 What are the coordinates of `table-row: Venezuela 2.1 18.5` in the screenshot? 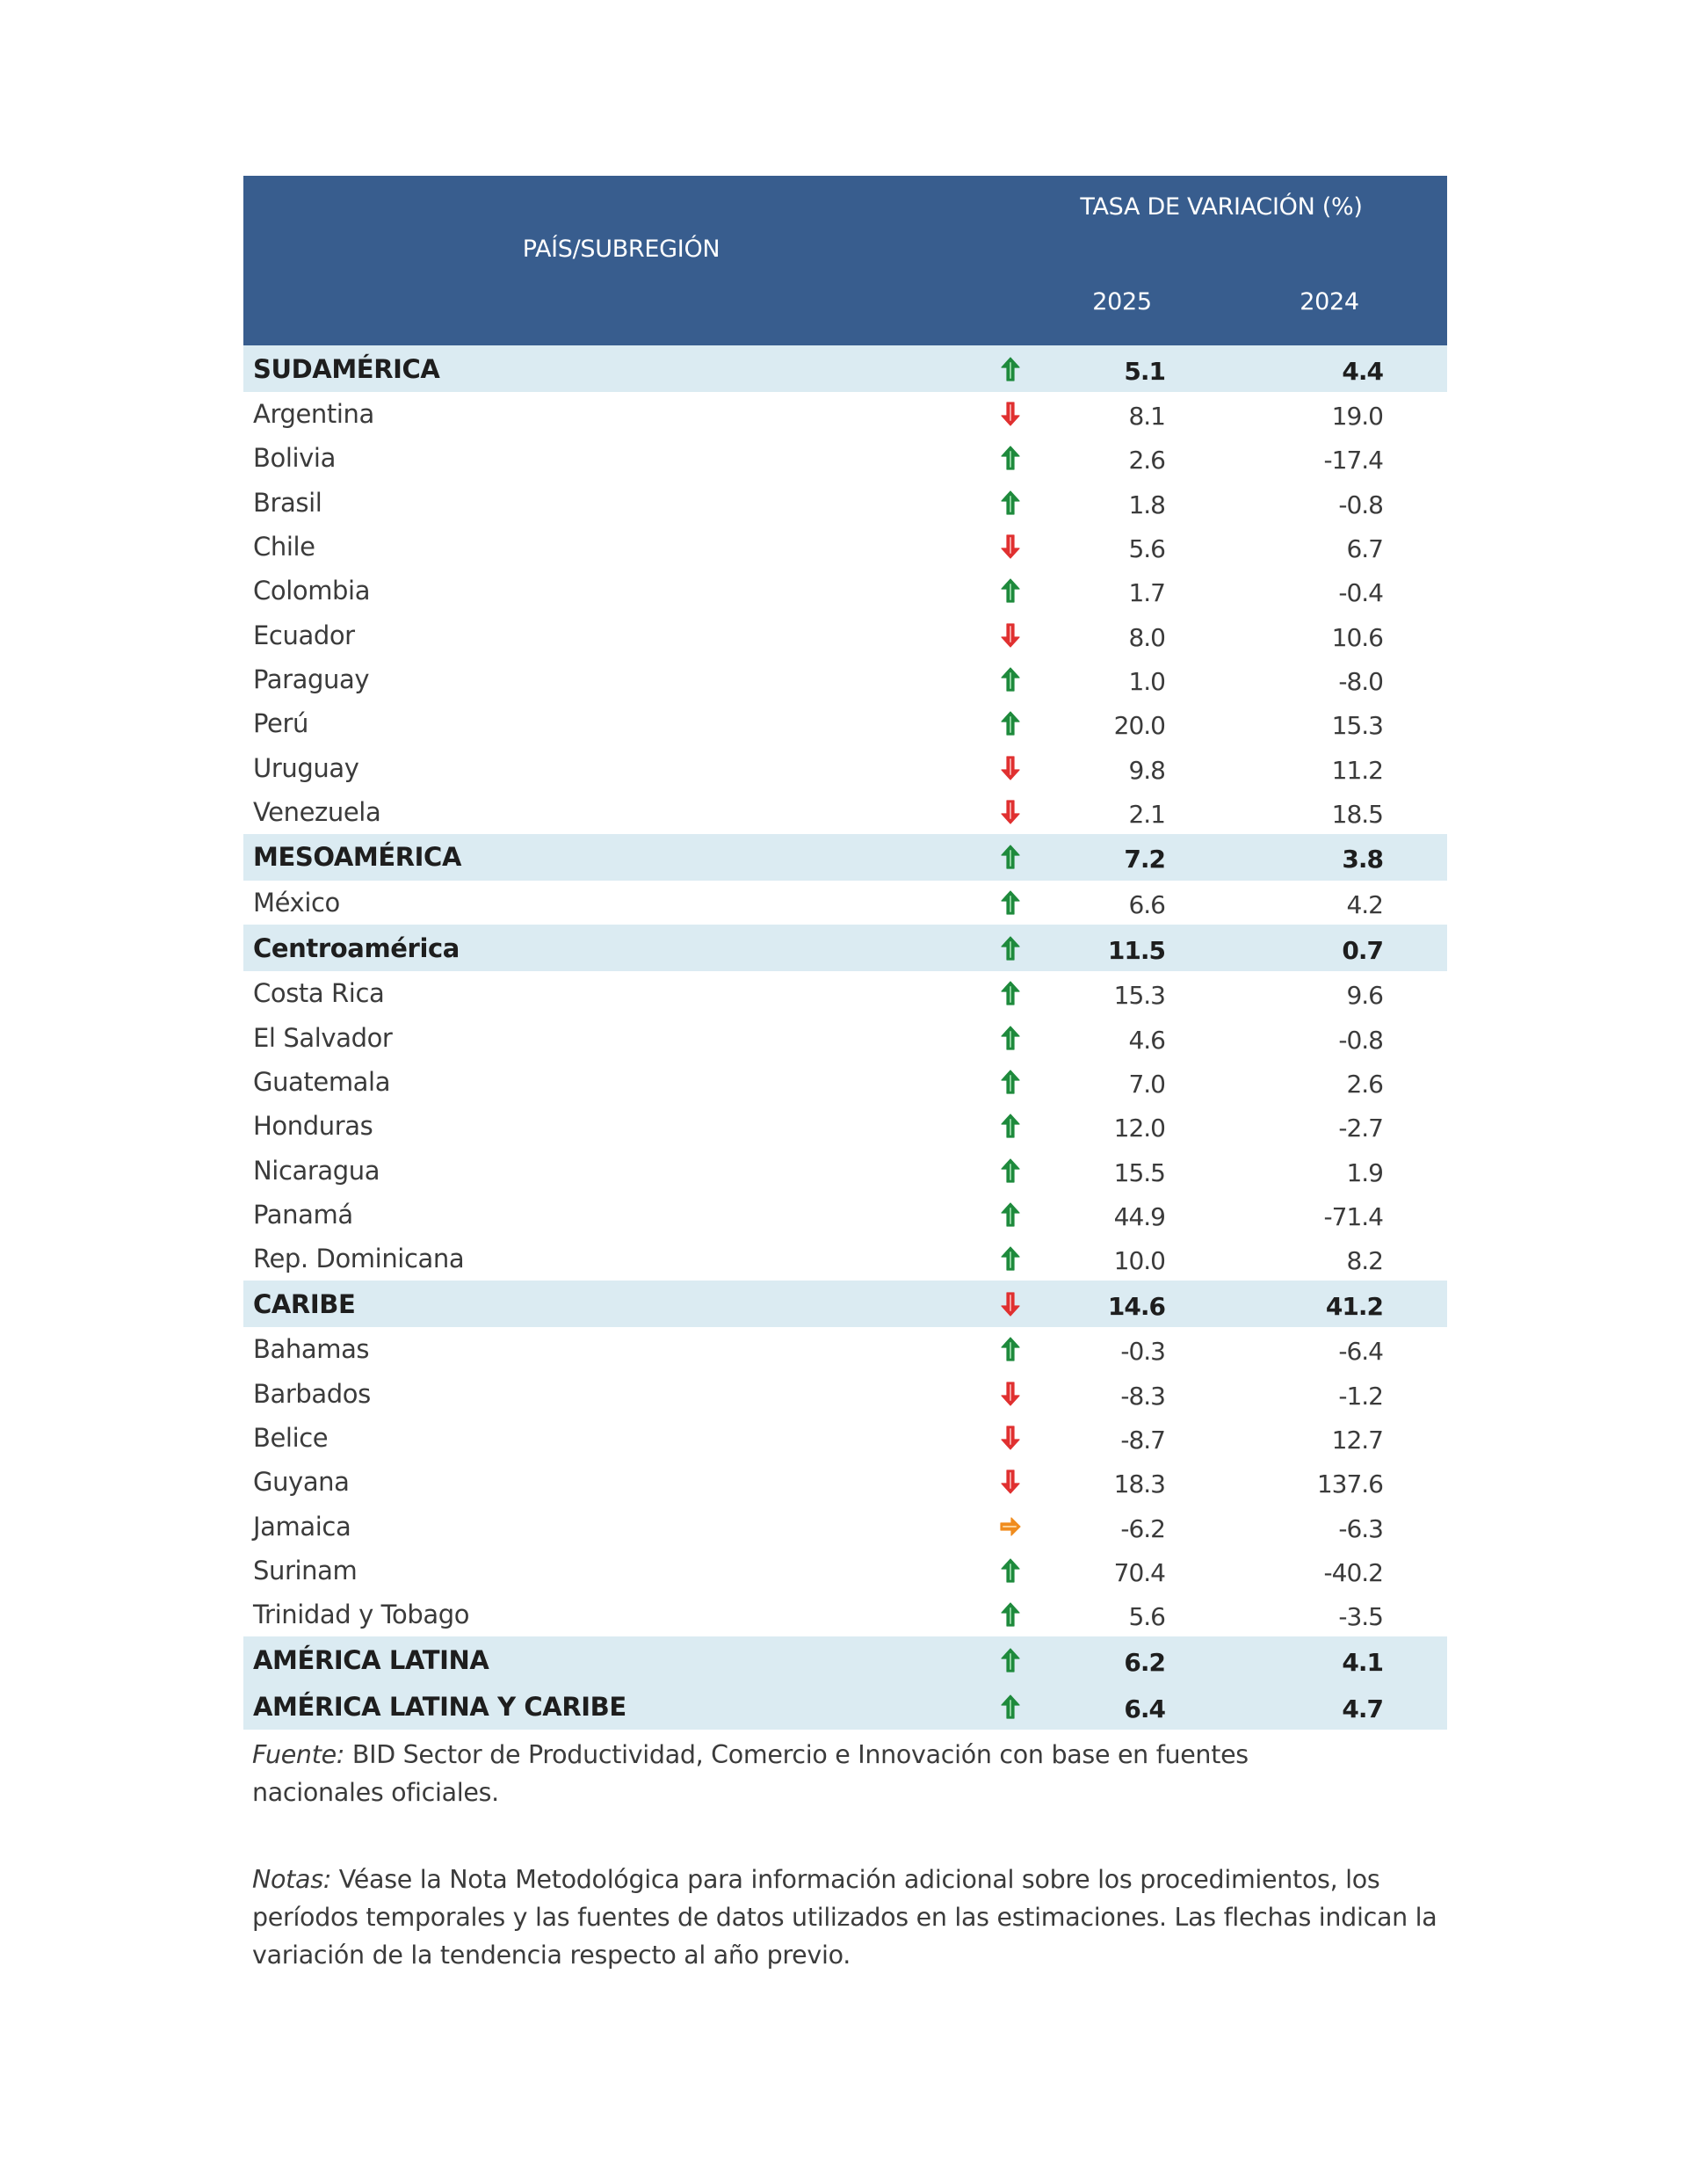 It's located at (845, 812).